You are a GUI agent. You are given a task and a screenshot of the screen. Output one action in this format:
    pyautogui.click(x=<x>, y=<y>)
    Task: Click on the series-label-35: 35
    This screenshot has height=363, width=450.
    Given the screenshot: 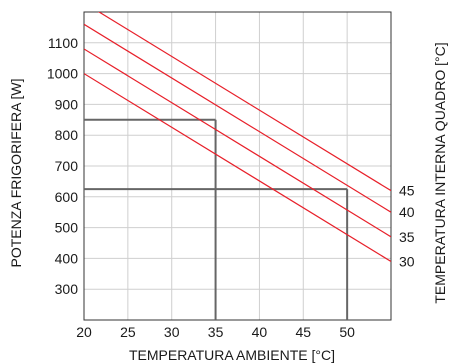 What is the action you would take?
    pyautogui.click(x=407, y=237)
    